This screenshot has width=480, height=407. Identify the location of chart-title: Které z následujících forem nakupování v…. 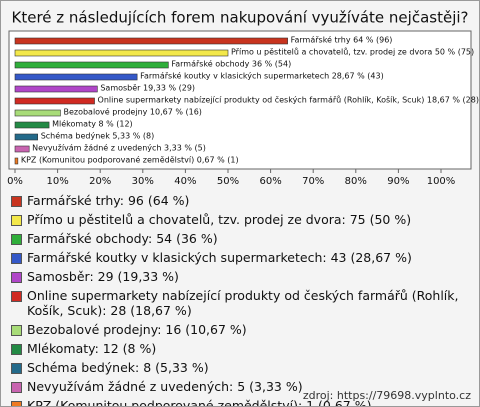
(240, 18).